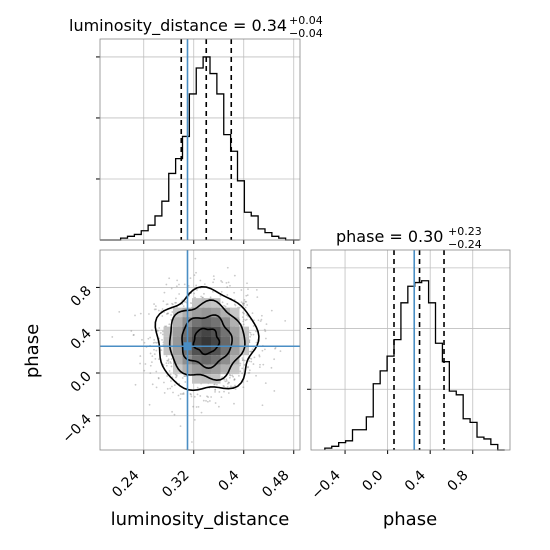  What do you see at coordinates (389, 236) in the screenshot?
I see `title-phase: phase = 0.30` at bounding box center [389, 236].